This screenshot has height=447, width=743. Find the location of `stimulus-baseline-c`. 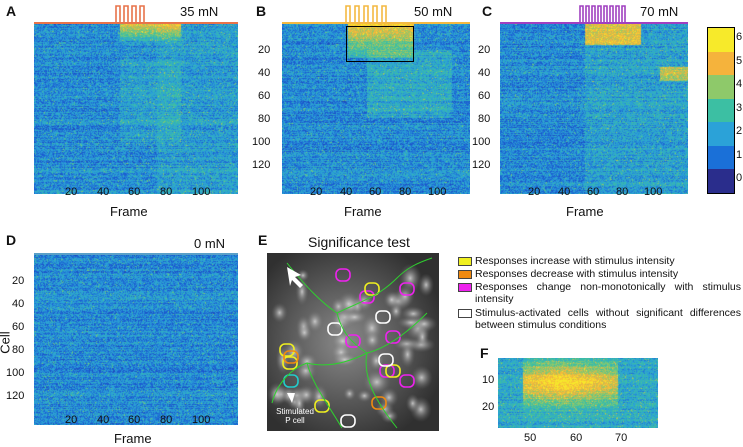

stimulus-baseline-c is located at coordinates (594, 23).